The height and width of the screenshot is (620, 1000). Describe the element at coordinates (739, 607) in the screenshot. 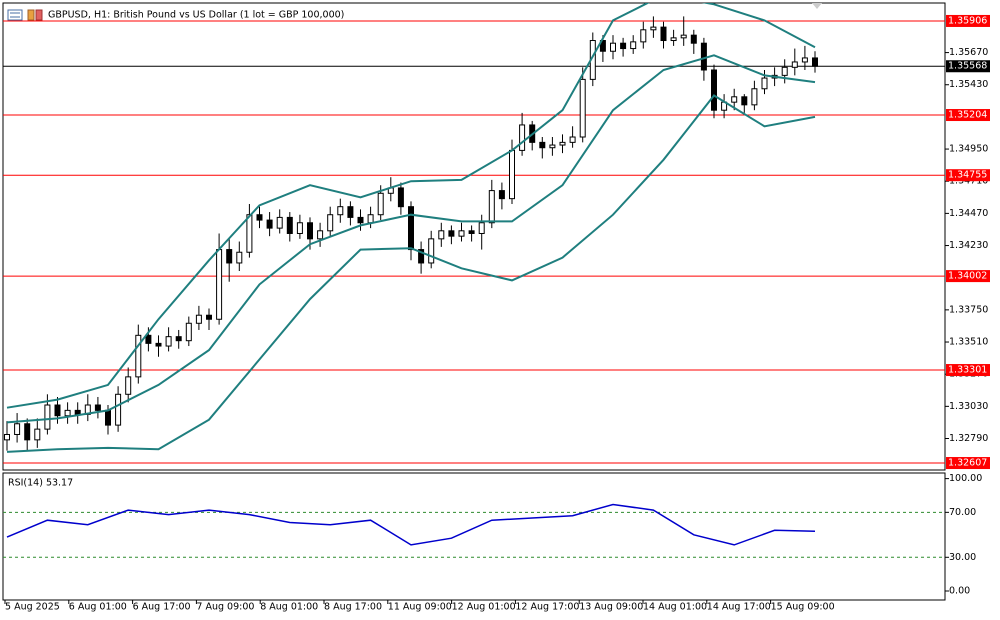

I see `x-tick-label: 14 Aug 17:00` at that location.